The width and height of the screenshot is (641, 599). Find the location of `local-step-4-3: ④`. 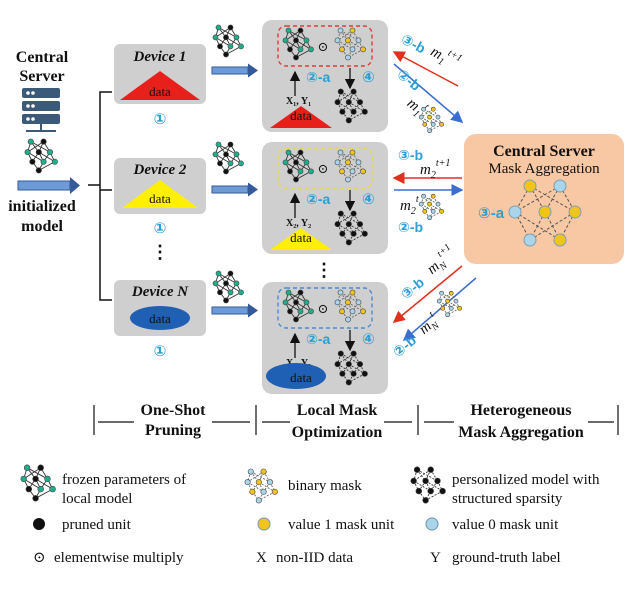

local-step-4-3: ④ is located at coordinates (368, 339).